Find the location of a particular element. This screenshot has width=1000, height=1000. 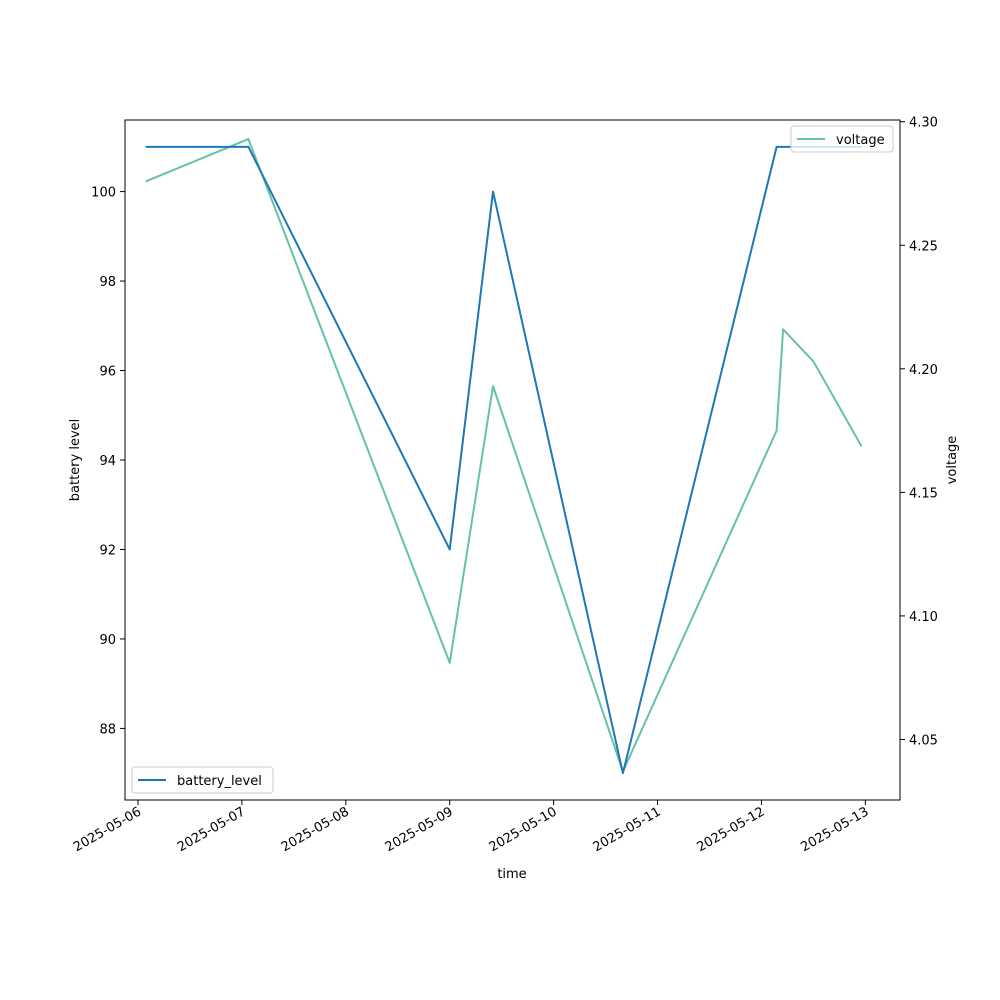

legend-box-voltage is located at coordinates (842, 139).